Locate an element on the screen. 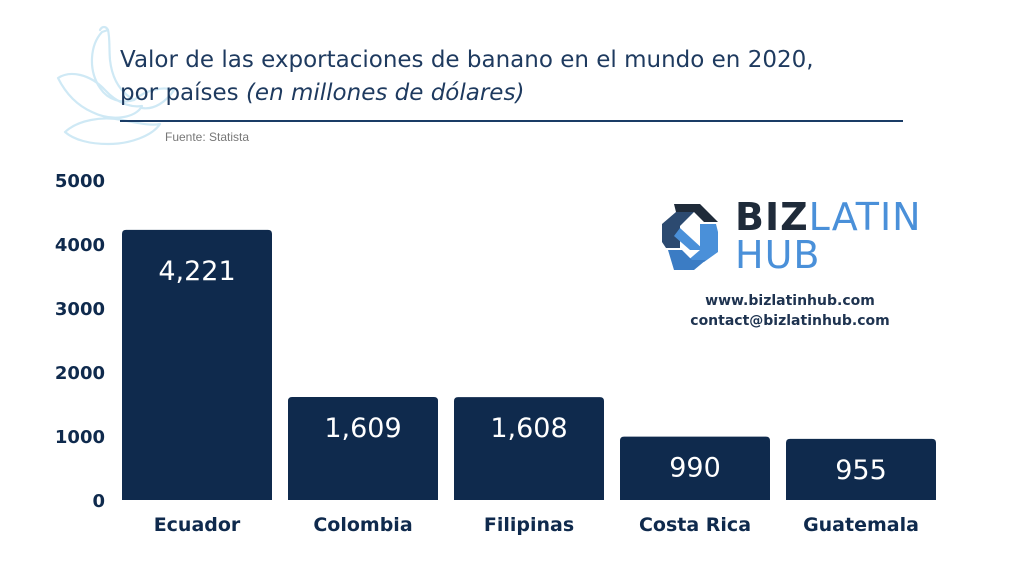  y-axis: 0 1000 2000 3000 4000 5000 is located at coordinates (80, 341).